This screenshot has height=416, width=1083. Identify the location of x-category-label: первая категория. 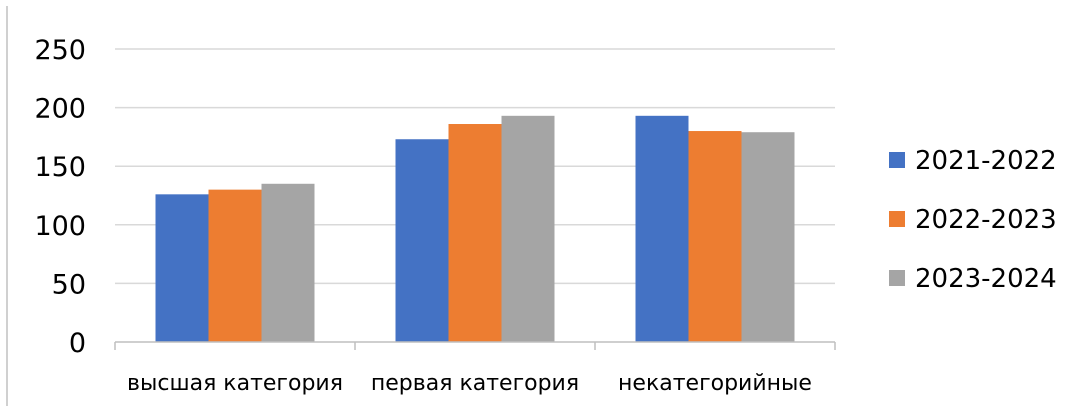
(475, 383).